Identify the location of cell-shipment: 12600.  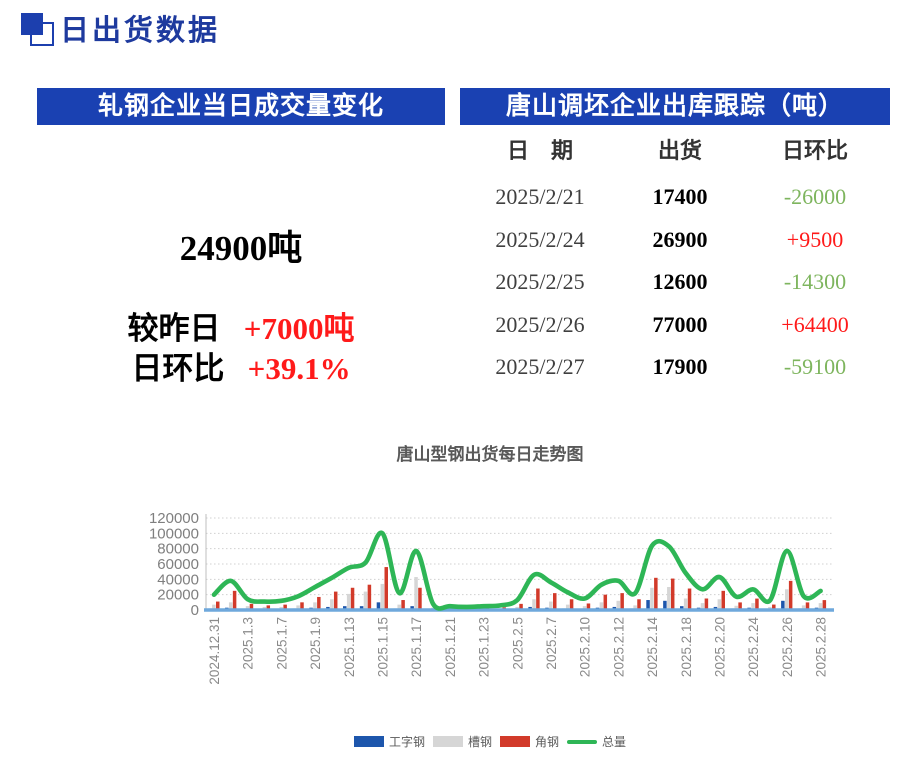
(680, 281).